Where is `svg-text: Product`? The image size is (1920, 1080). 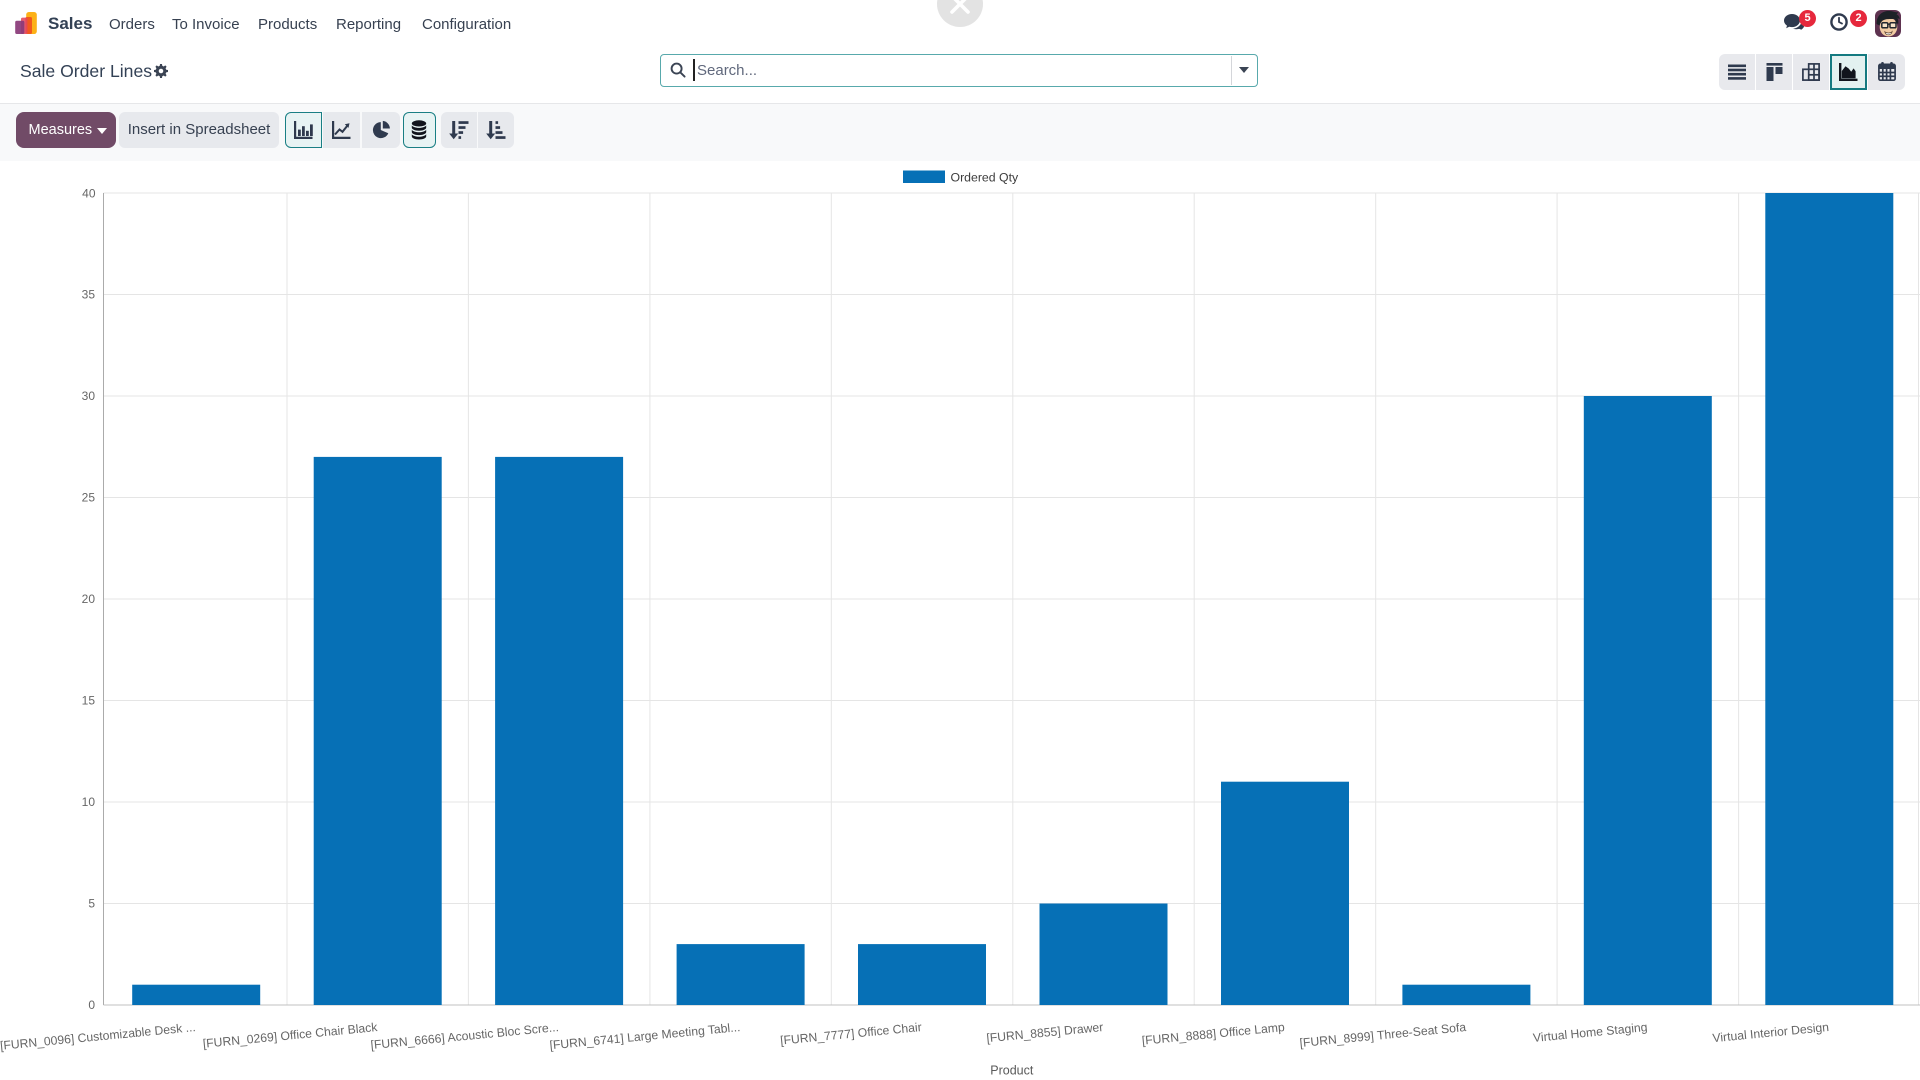
svg-text: Product is located at coordinates (1012, 1071).